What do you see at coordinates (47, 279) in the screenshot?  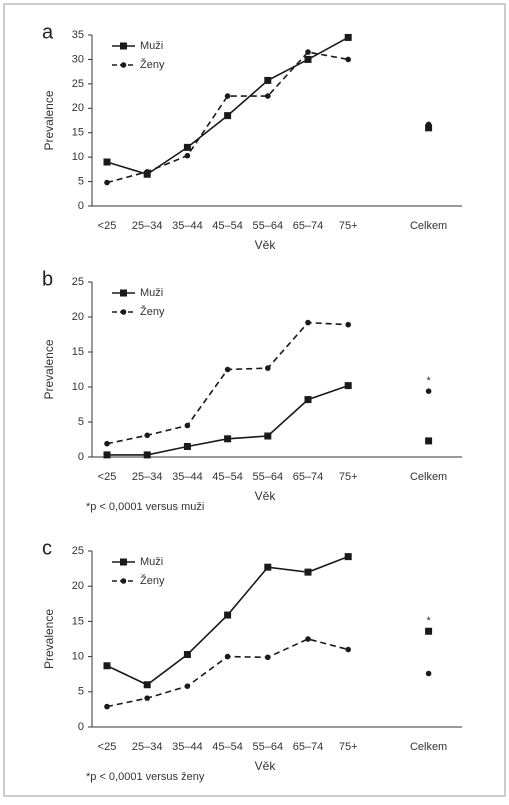 I see `panel-label: b` at bounding box center [47, 279].